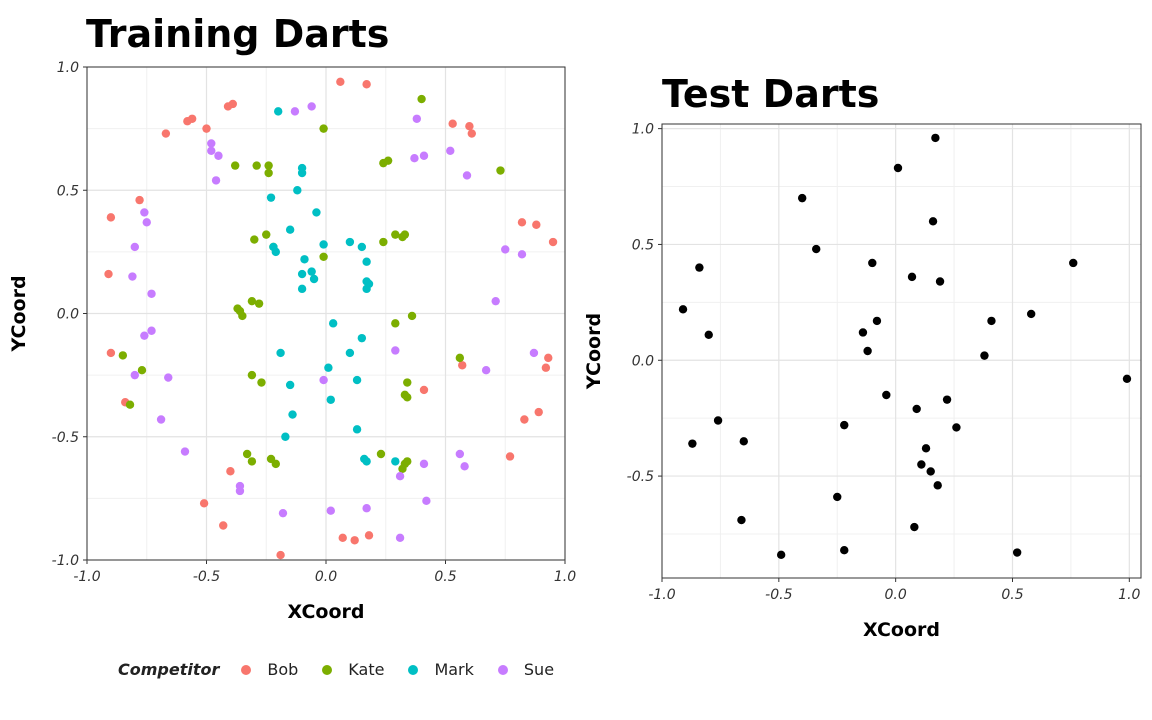  Describe the element at coordinates (246, 669) in the screenshot. I see `legend-dot-bob` at that location.